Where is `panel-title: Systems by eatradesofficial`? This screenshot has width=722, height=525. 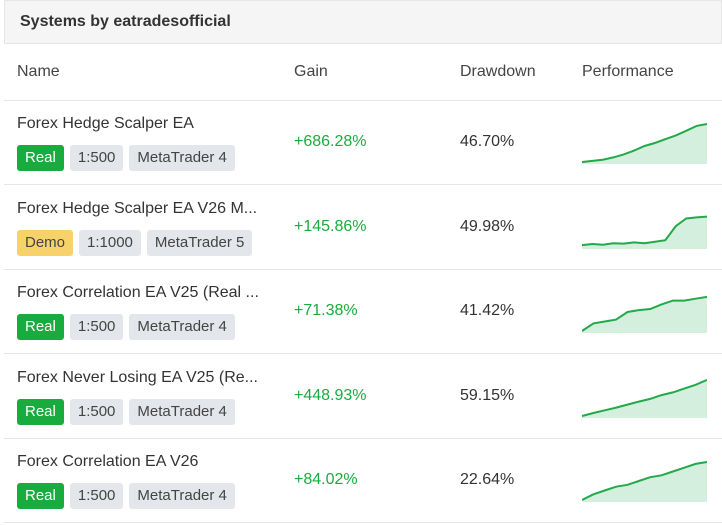 panel-title: Systems by eatradesofficial is located at coordinates (125, 21).